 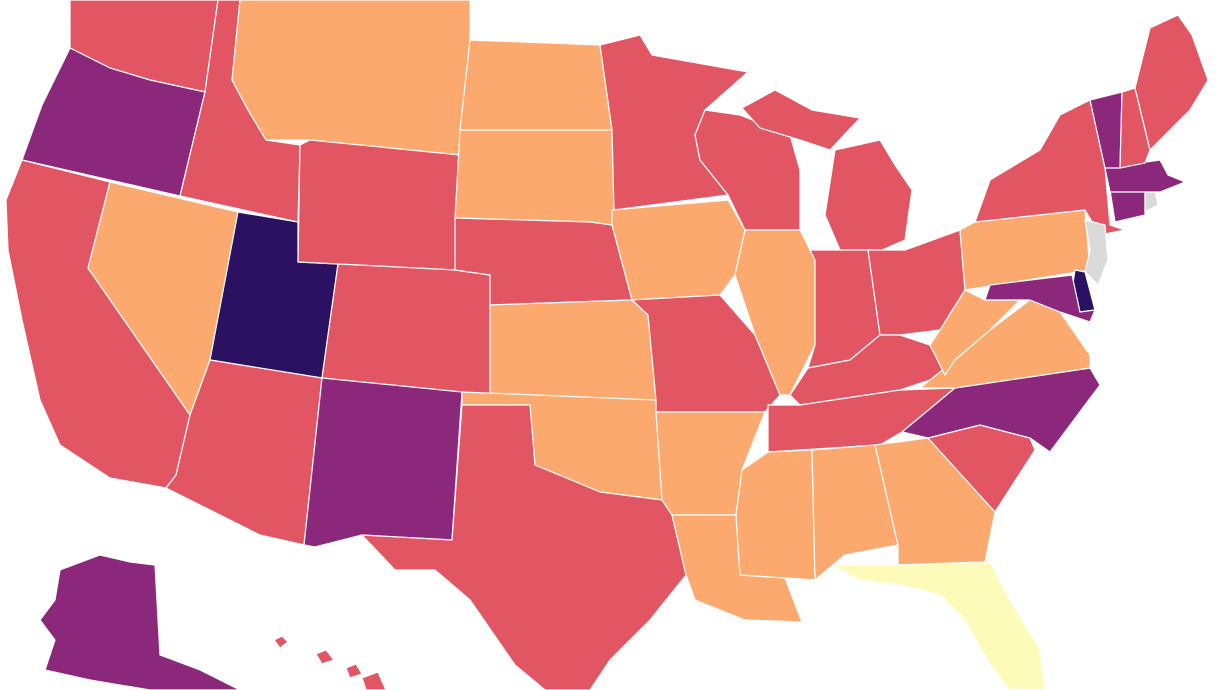 I want to click on state-ri, so click(x=1151, y=201).